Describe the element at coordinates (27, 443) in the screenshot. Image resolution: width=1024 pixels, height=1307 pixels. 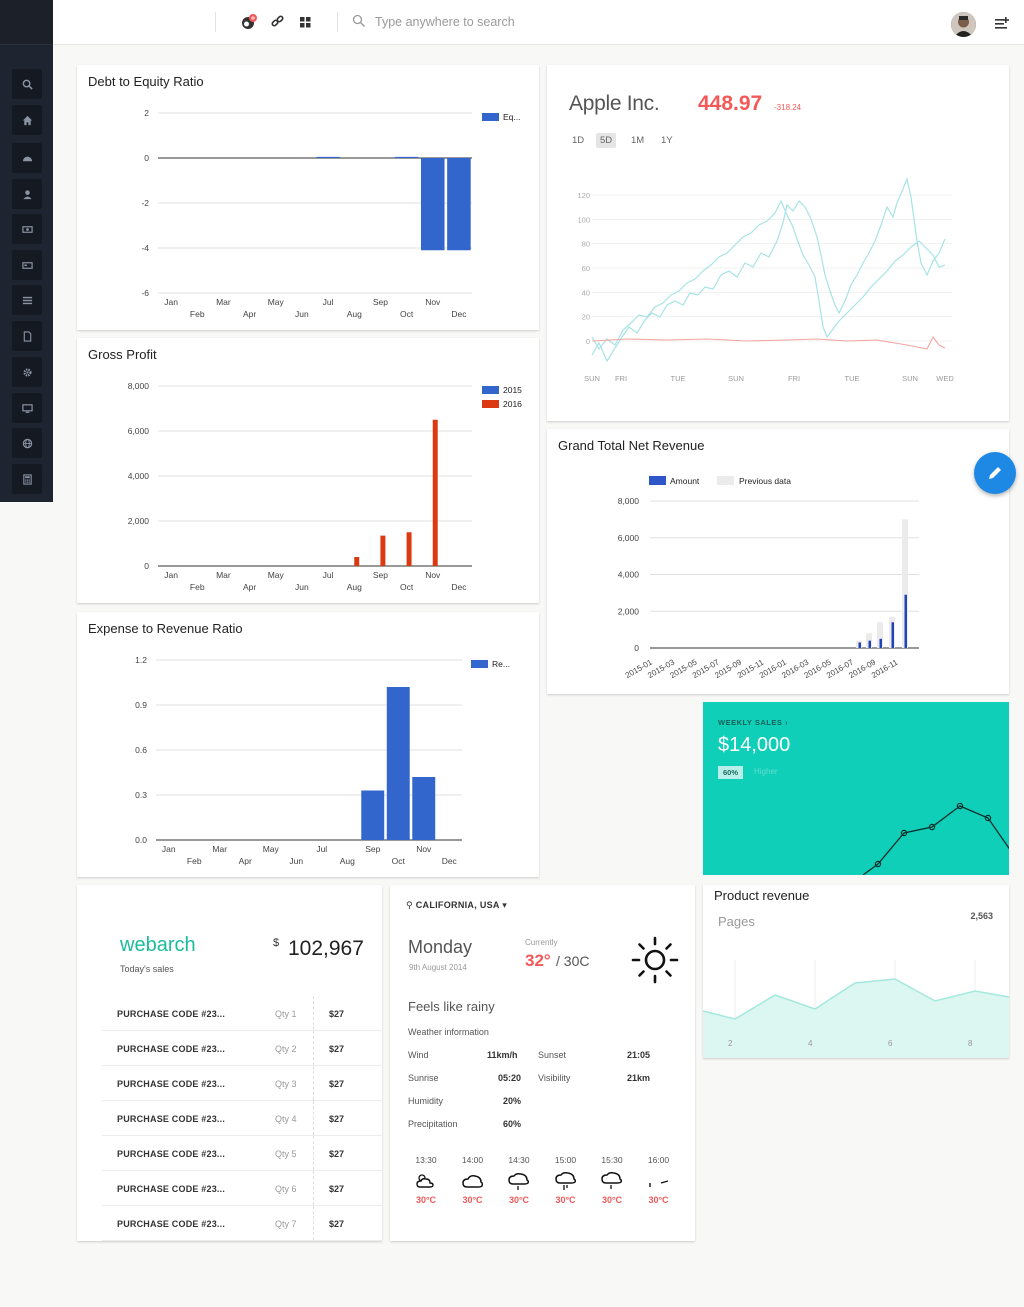
I see `globe-icon` at that location.